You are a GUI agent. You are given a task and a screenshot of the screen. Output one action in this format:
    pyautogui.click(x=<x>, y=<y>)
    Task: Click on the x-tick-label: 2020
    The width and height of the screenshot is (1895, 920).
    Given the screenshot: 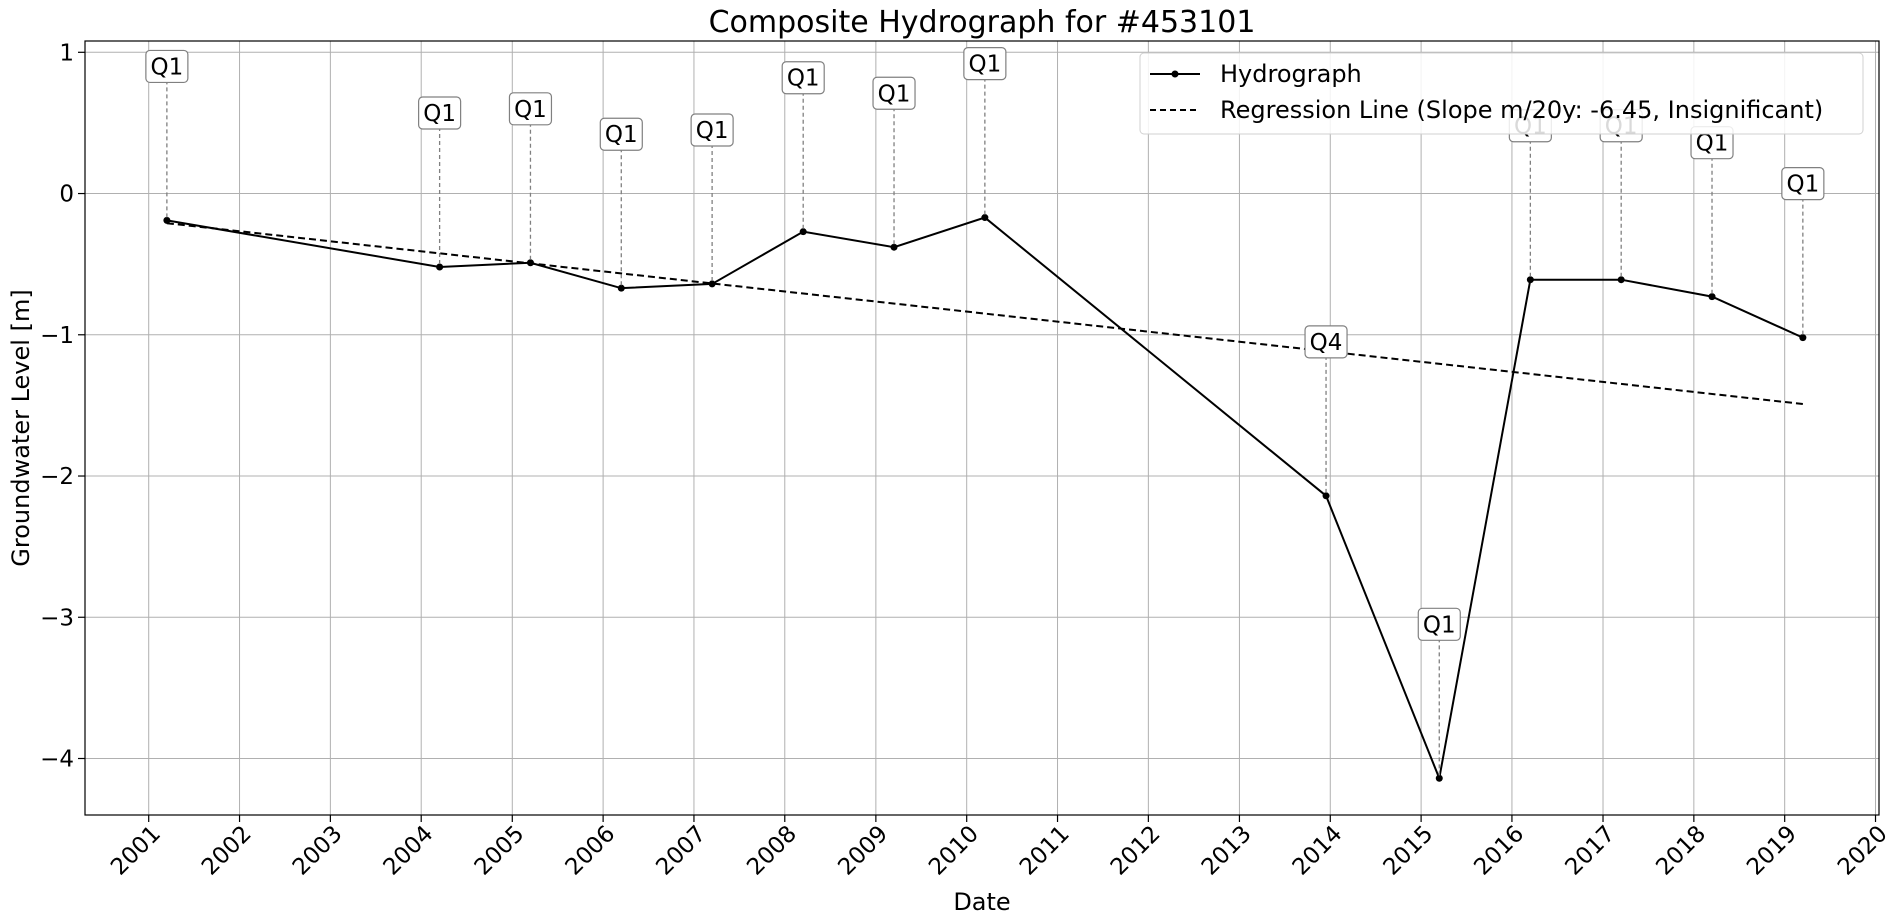 What is the action you would take?
    pyautogui.click(x=1863, y=851)
    